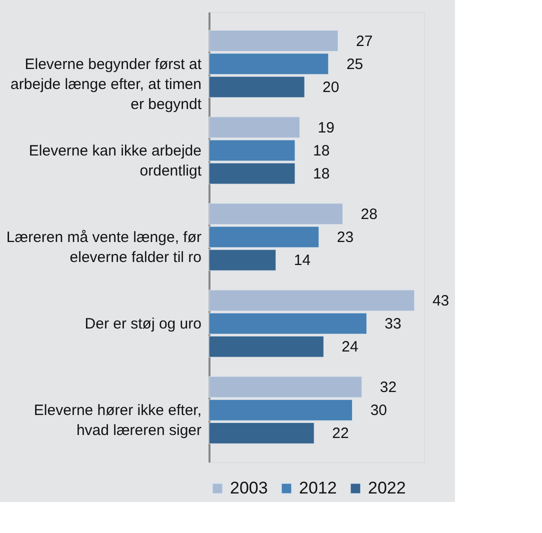 The height and width of the screenshot is (533, 542). What do you see at coordinates (249, 488) in the screenshot?
I see `legend-label: 2003` at bounding box center [249, 488].